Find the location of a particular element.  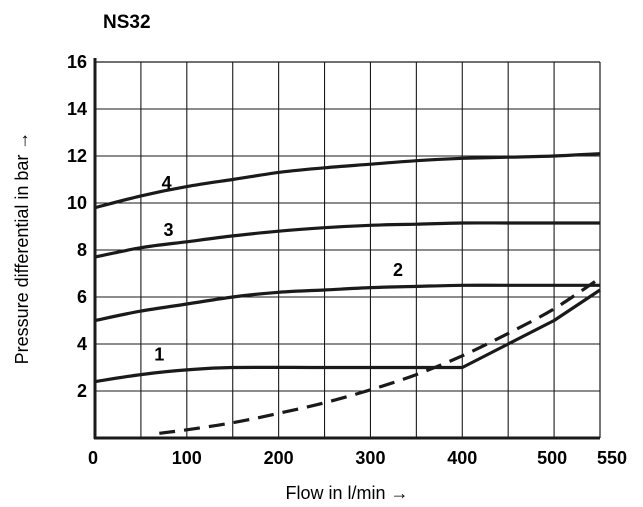

series-1-line is located at coordinates (347, 336).